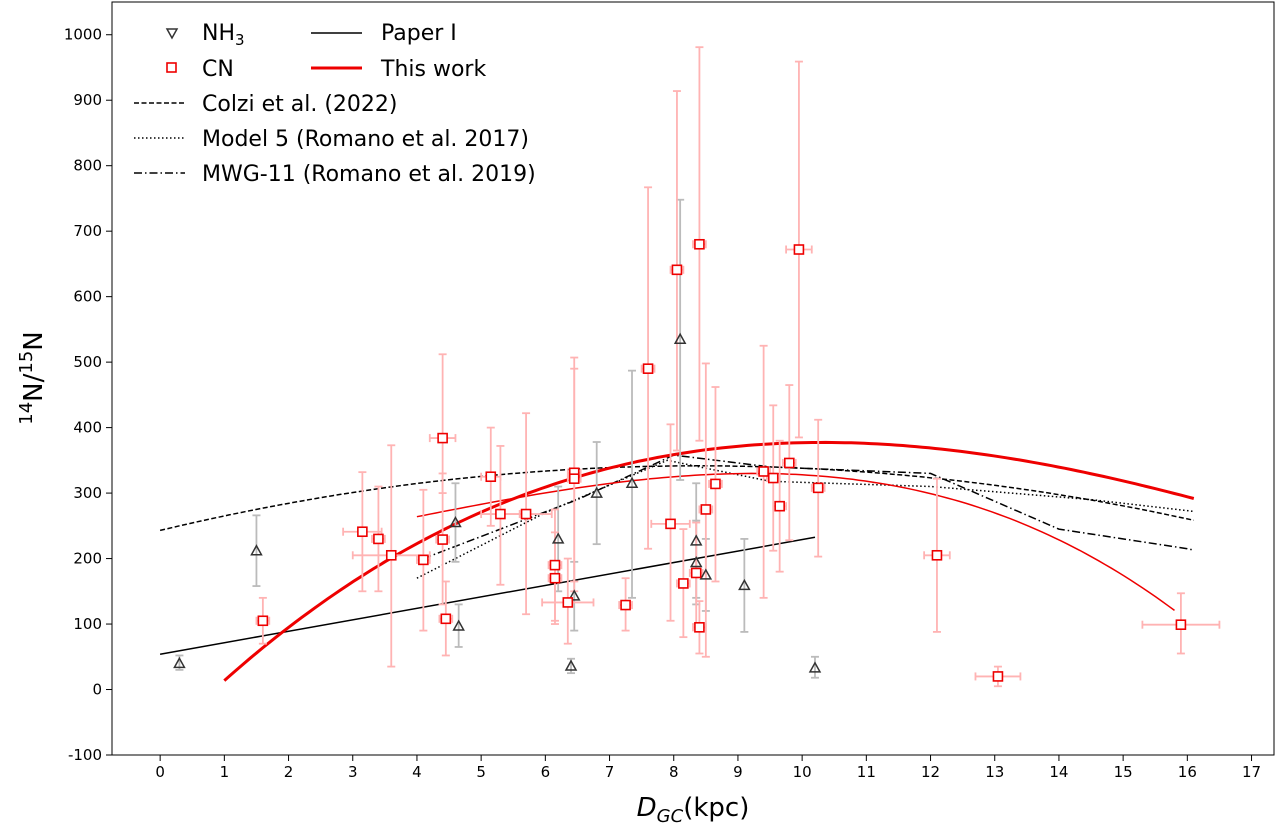  Describe the element at coordinates (218, 69) in the screenshot. I see `legend-cn-label: CN` at that location.